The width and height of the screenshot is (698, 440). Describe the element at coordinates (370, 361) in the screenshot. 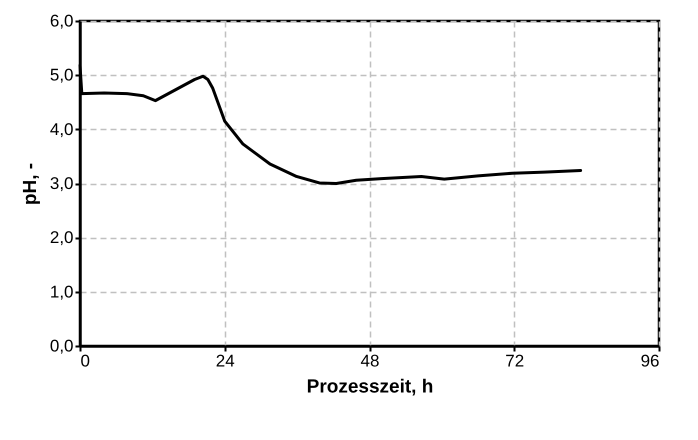

I see `x-tick-label: 48` at that location.